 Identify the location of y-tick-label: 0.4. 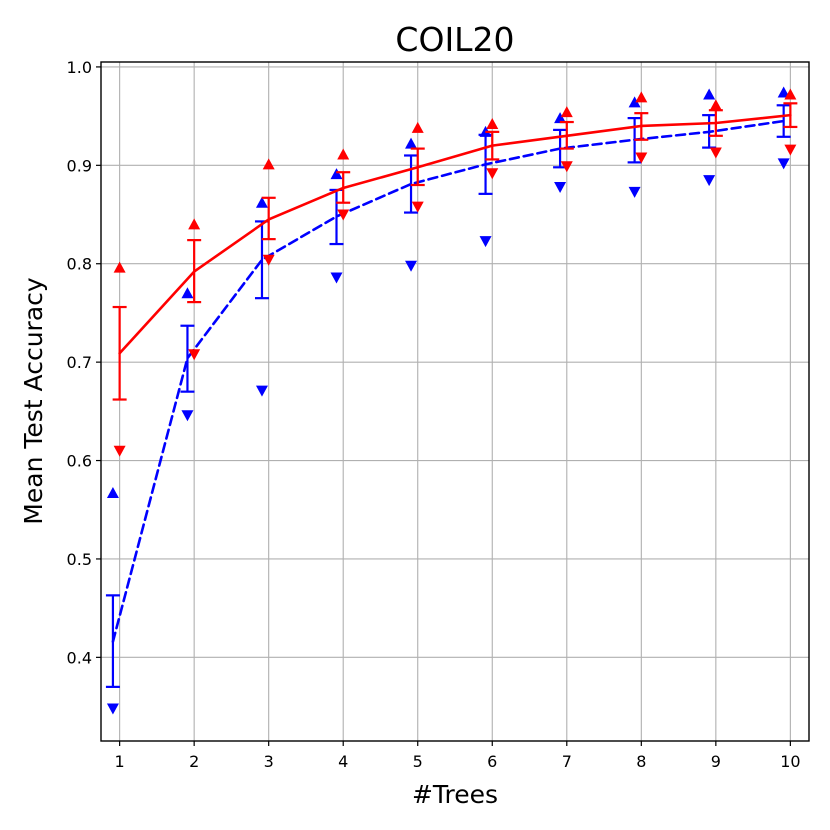
(79, 657).